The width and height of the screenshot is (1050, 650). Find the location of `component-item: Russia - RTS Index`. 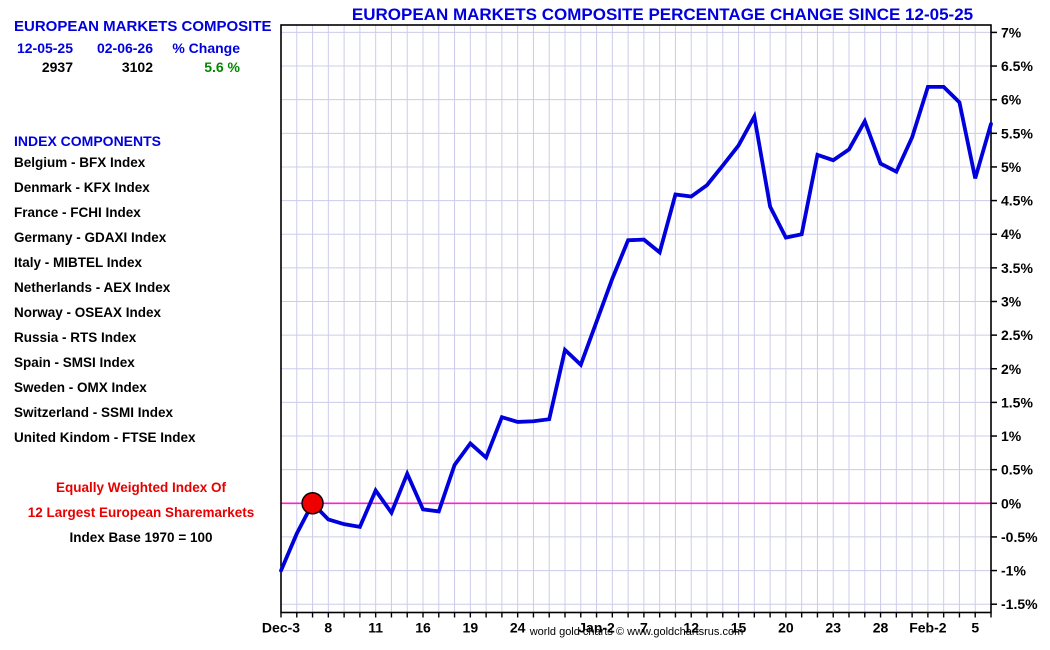

component-item: Russia - RTS Index is located at coordinates (75, 337).